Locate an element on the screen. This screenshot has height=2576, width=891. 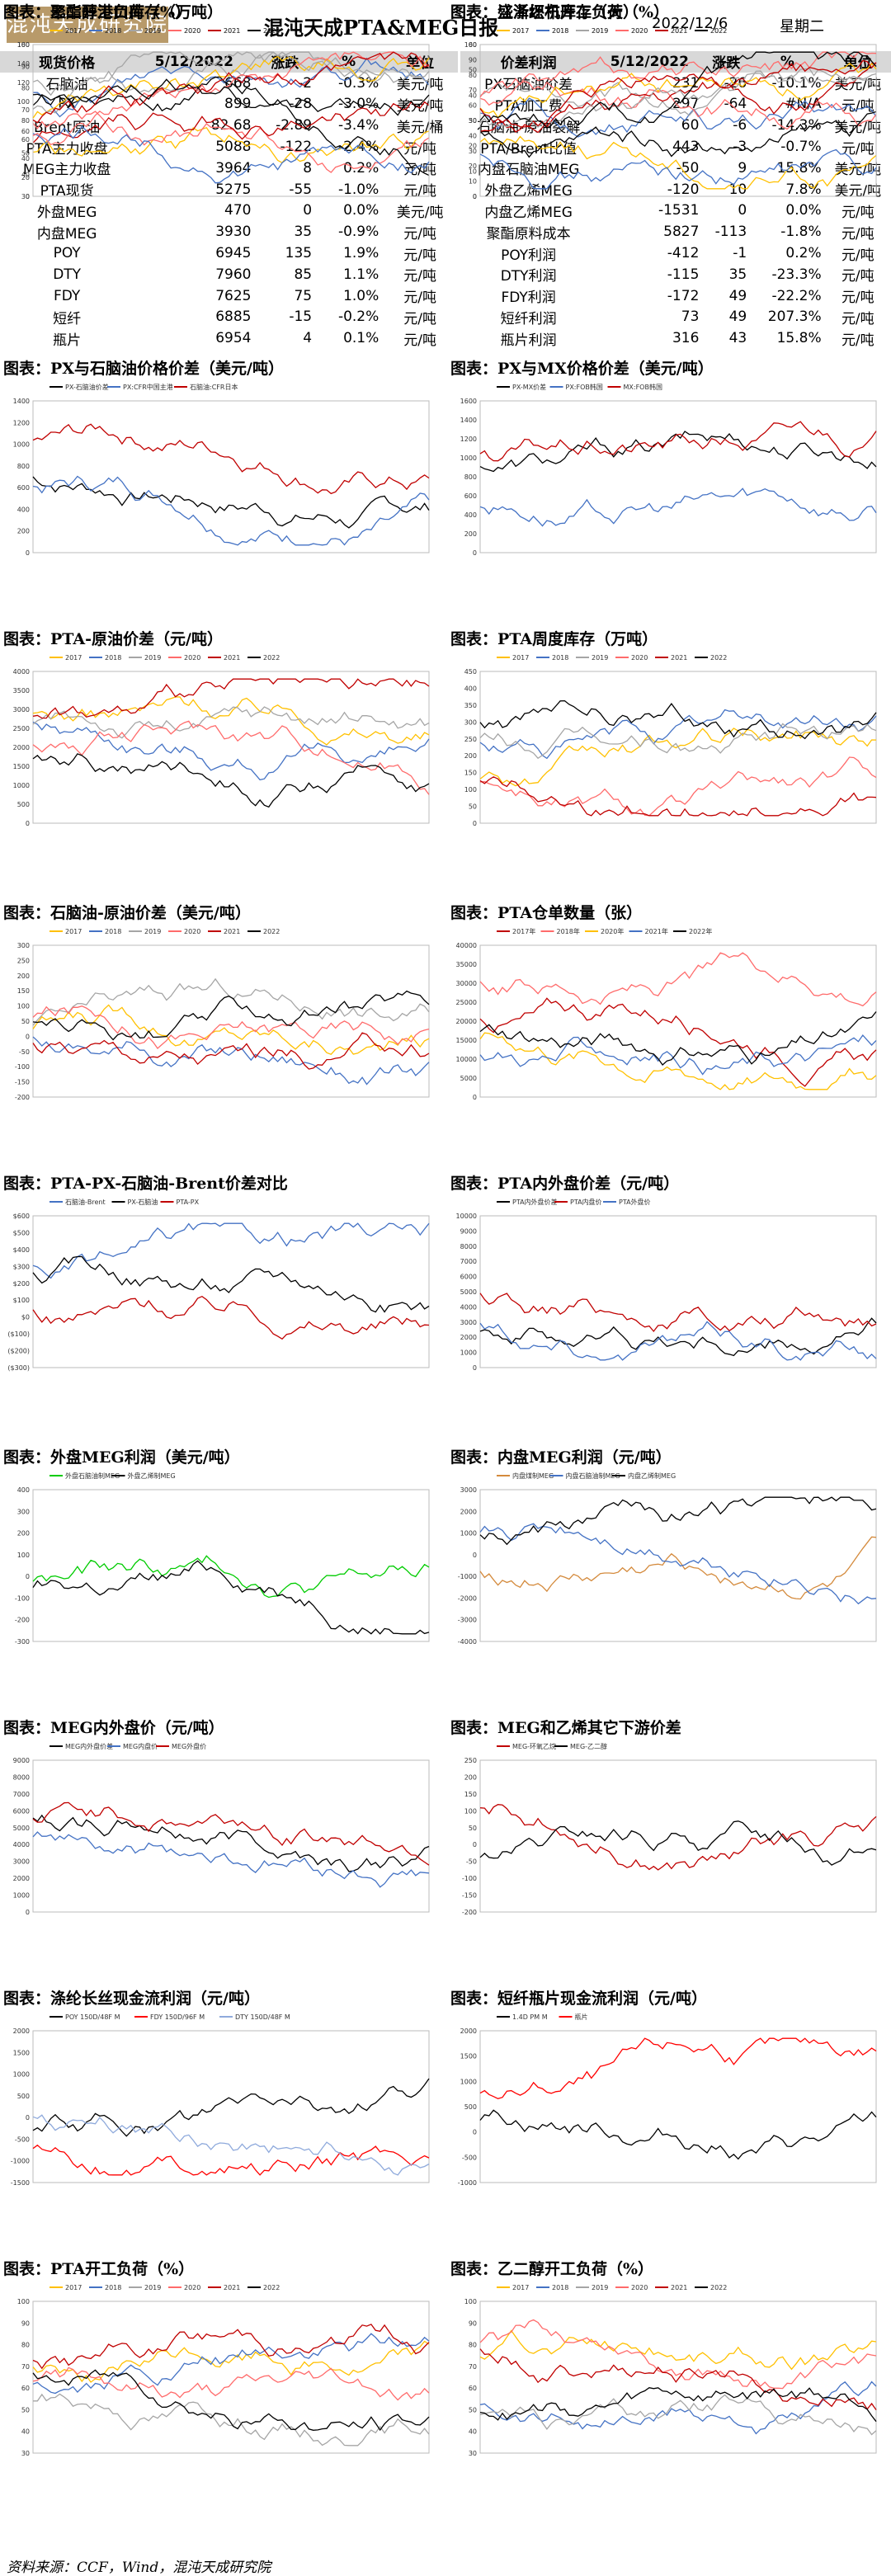
table-header-cell: 5/12/2022 is located at coordinates (649, 62).